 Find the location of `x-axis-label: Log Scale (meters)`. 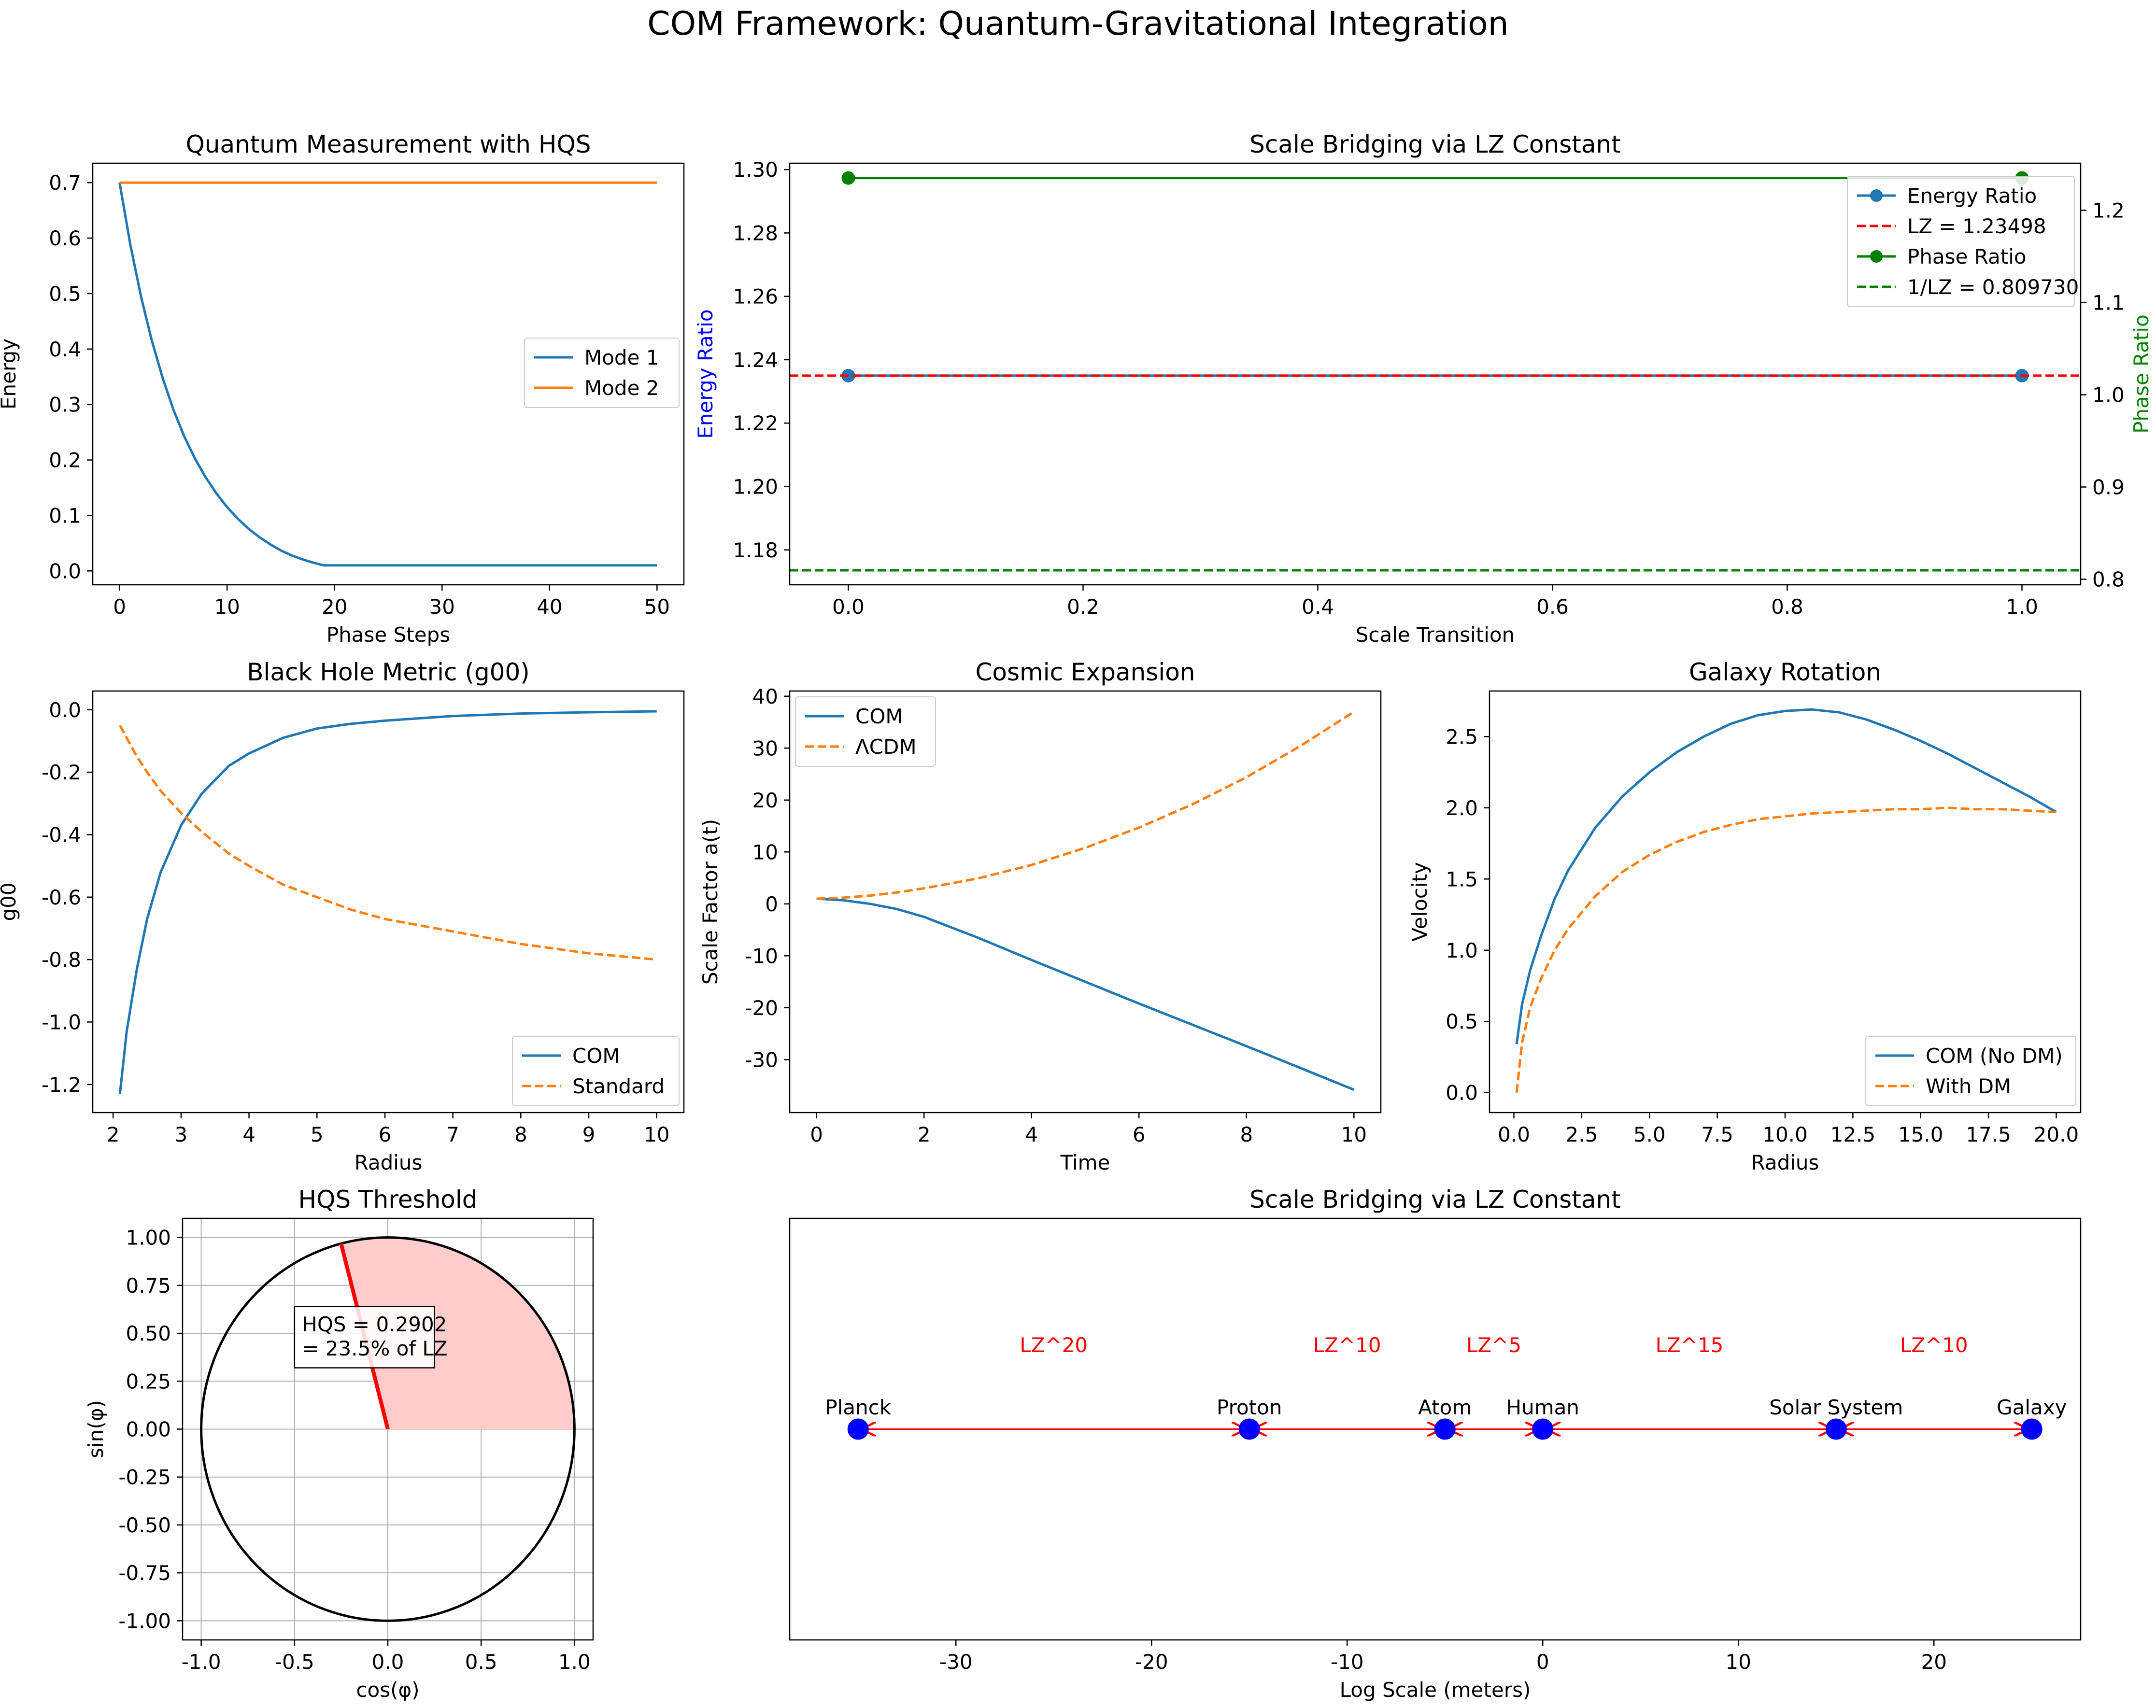

x-axis-label: Log Scale (meters) is located at coordinates (1435, 1690).